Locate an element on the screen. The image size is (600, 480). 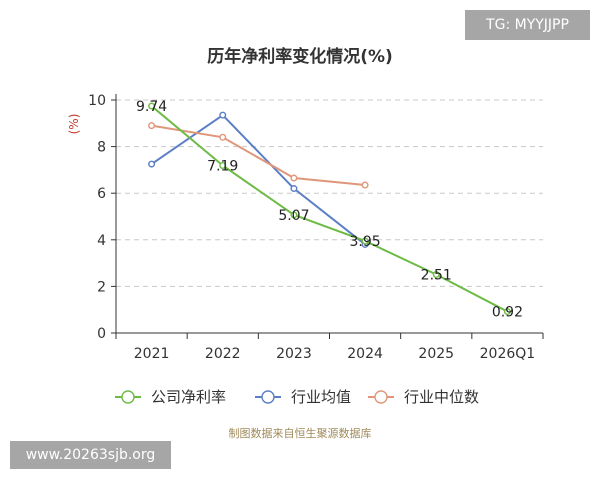
data-label: 5.07 is located at coordinates (293, 216).